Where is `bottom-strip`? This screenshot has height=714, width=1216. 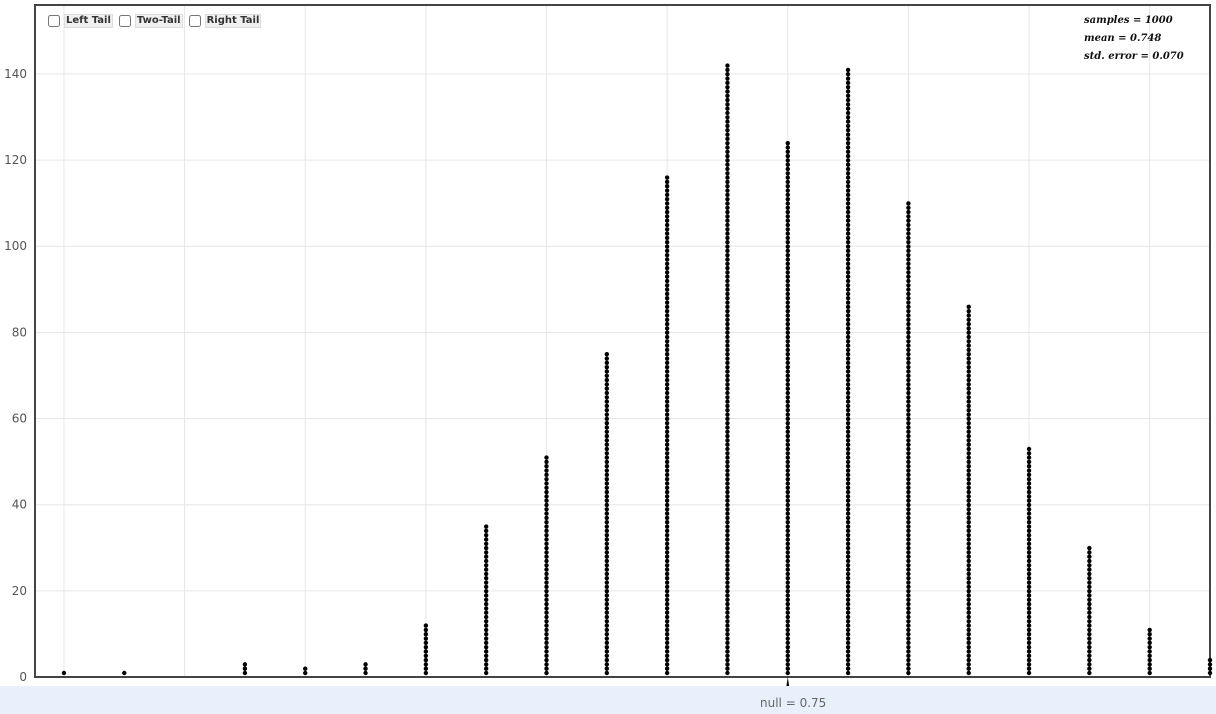 bottom-strip is located at coordinates (608, 700).